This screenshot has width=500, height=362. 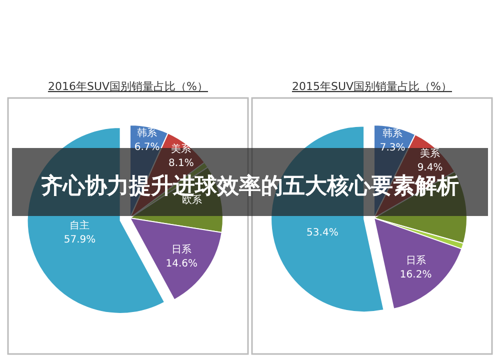 I want to click on data-label: 53.4%, so click(x=322, y=233).